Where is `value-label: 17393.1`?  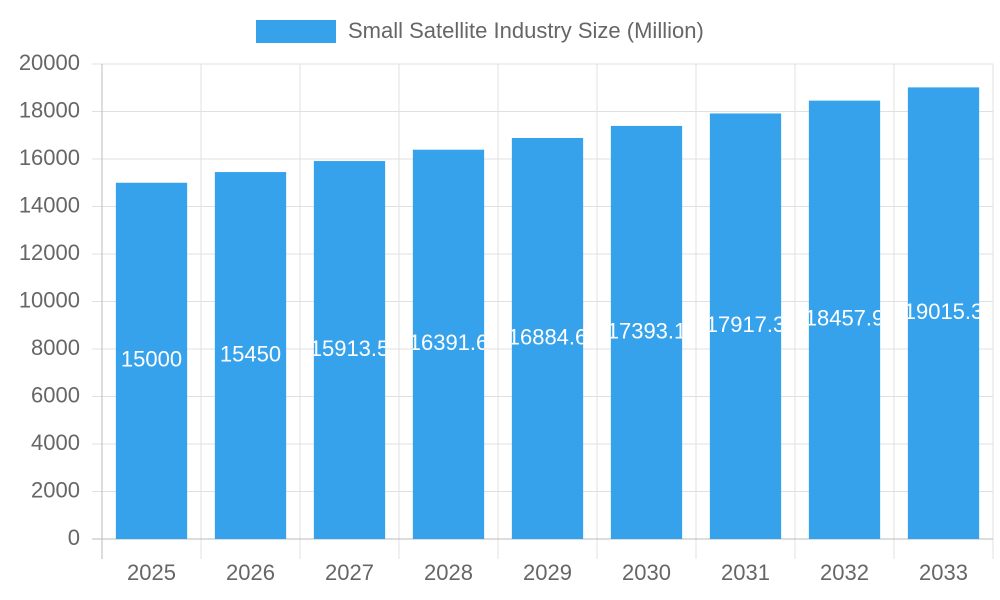
value-label: 17393.1 is located at coordinates (647, 330).